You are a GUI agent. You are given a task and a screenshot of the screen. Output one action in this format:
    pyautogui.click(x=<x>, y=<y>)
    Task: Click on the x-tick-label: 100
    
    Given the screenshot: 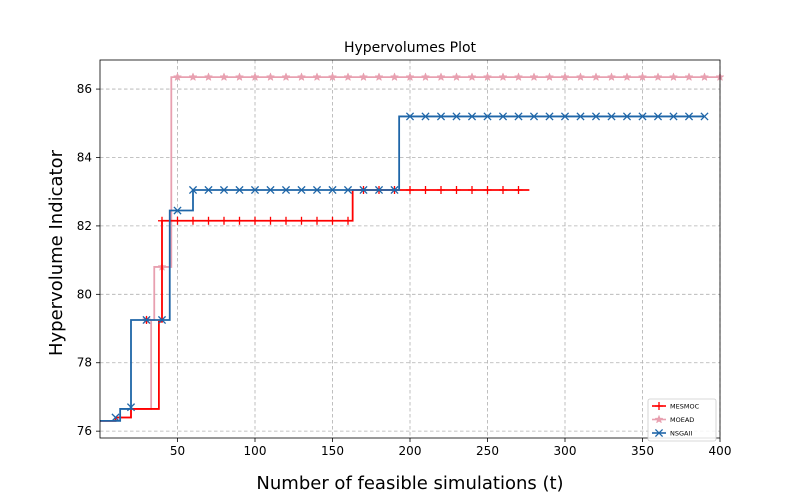 What is the action you would take?
    pyautogui.click(x=255, y=451)
    